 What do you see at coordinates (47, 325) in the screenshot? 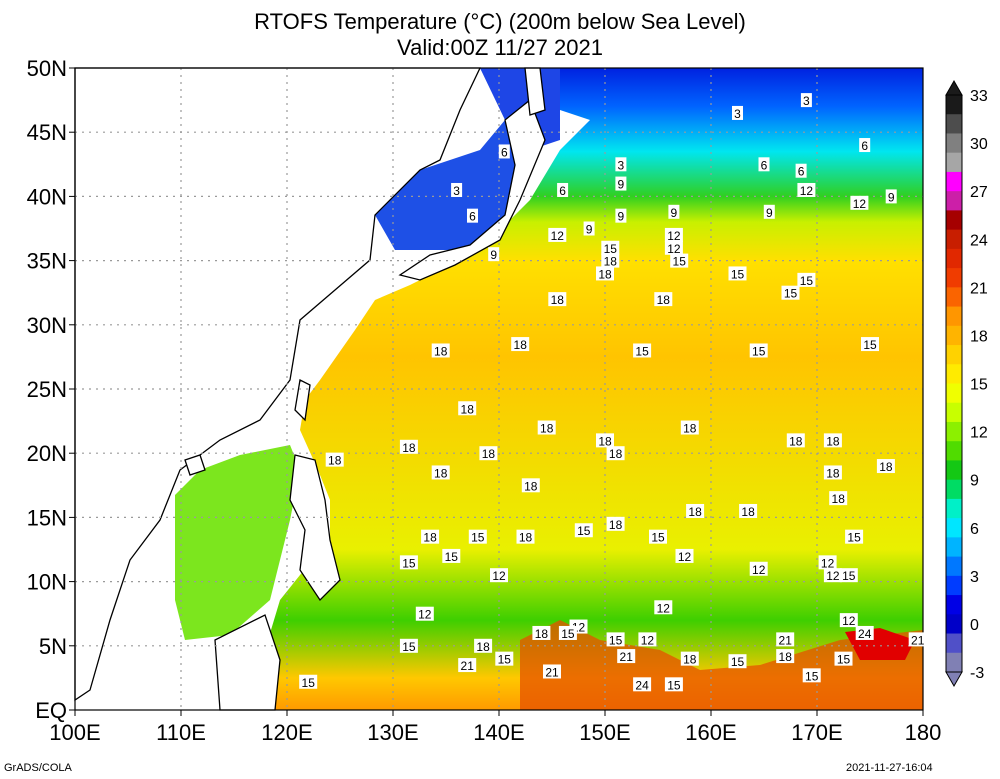
I see `y-tick-label: 30N` at bounding box center [47, 325].